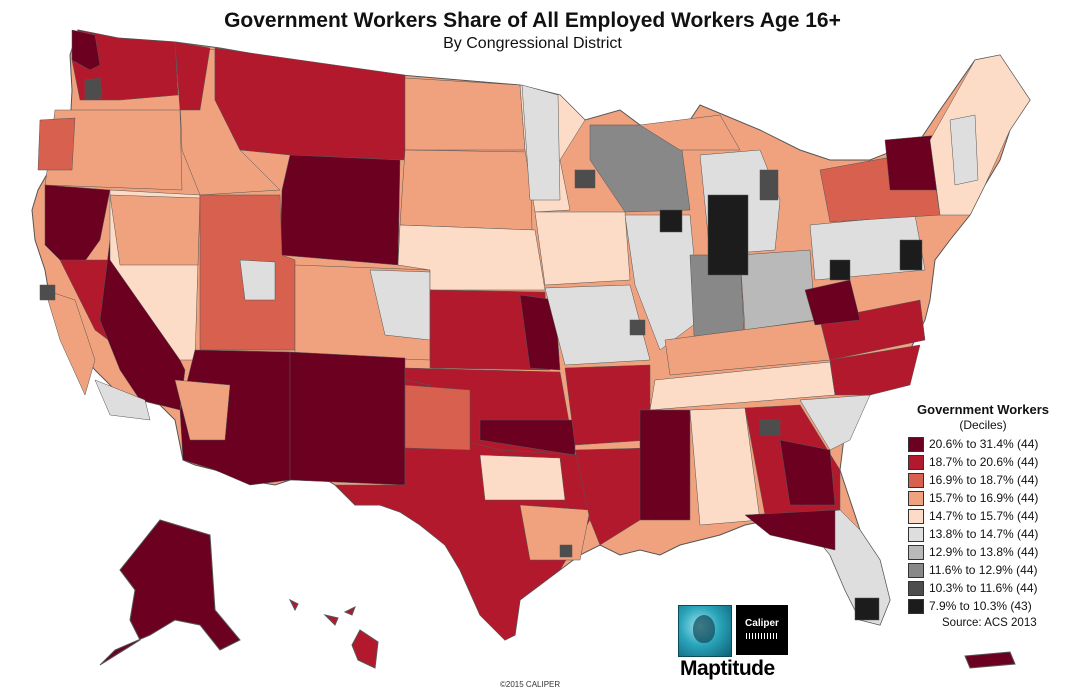  What do you see at coordinates (530, 684) in the screenshot?
I see `copyright: ©2015 CALIPER` at bounding box center [530, 684].